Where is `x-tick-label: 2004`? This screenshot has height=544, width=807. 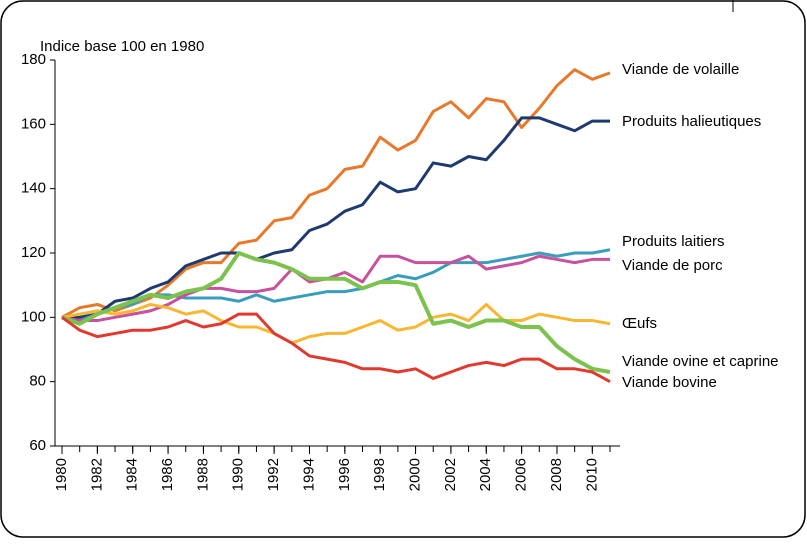
x-tick-label: 2004 is located at coordinates (485, 474).